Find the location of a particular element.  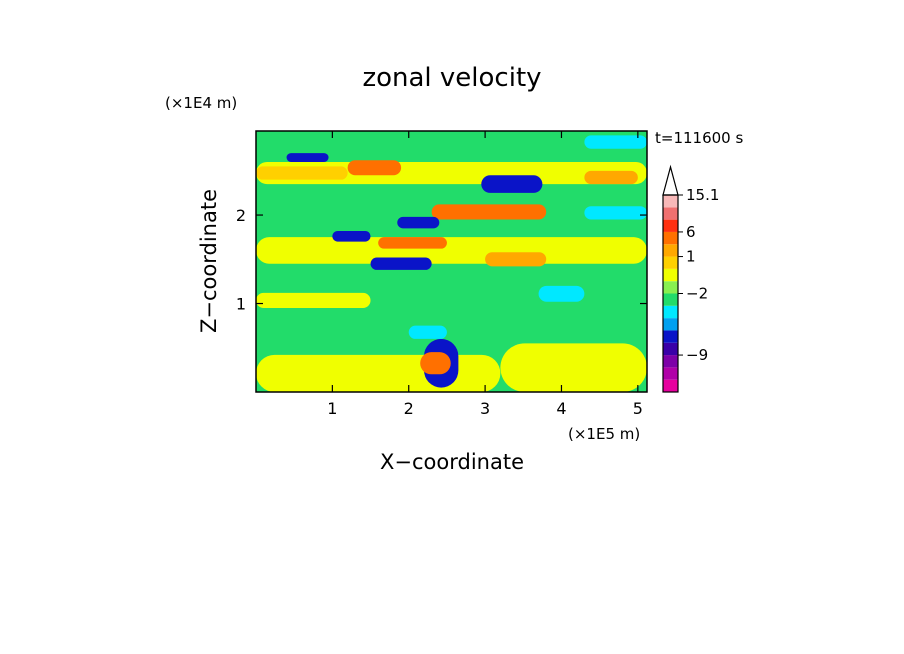

y-axis-label: Z−coordinate is located at coordinates (209, 261).